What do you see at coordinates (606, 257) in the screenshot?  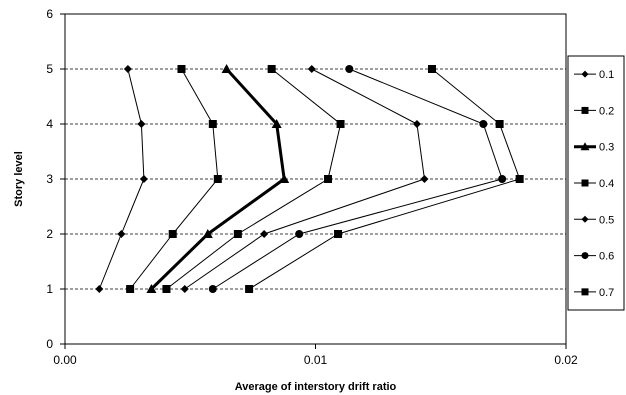 I see `legend-label: 0.6` at bounding box center [606, 257].